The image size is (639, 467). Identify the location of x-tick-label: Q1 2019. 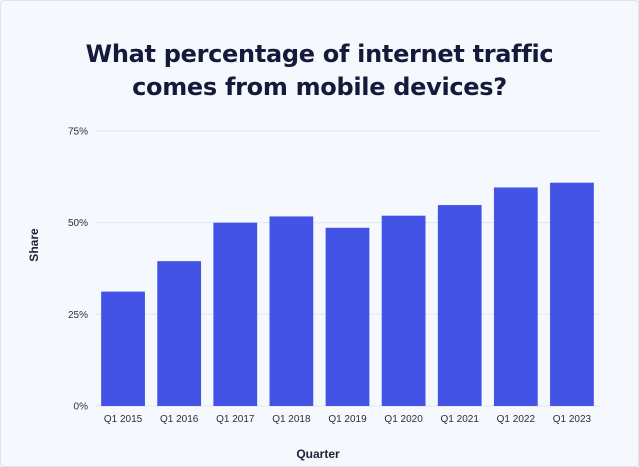
(347, 419).